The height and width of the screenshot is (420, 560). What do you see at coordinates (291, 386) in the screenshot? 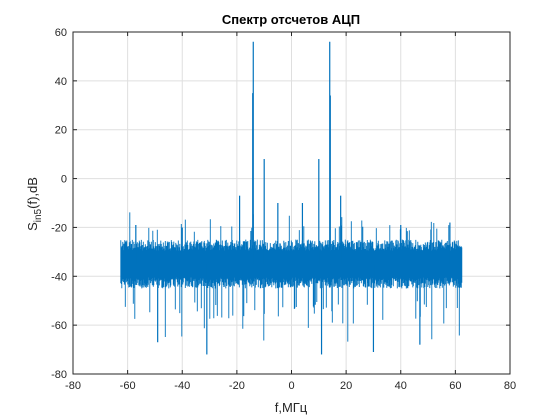
I see `x-tick-label: 0` at bounding box center [291, 386].